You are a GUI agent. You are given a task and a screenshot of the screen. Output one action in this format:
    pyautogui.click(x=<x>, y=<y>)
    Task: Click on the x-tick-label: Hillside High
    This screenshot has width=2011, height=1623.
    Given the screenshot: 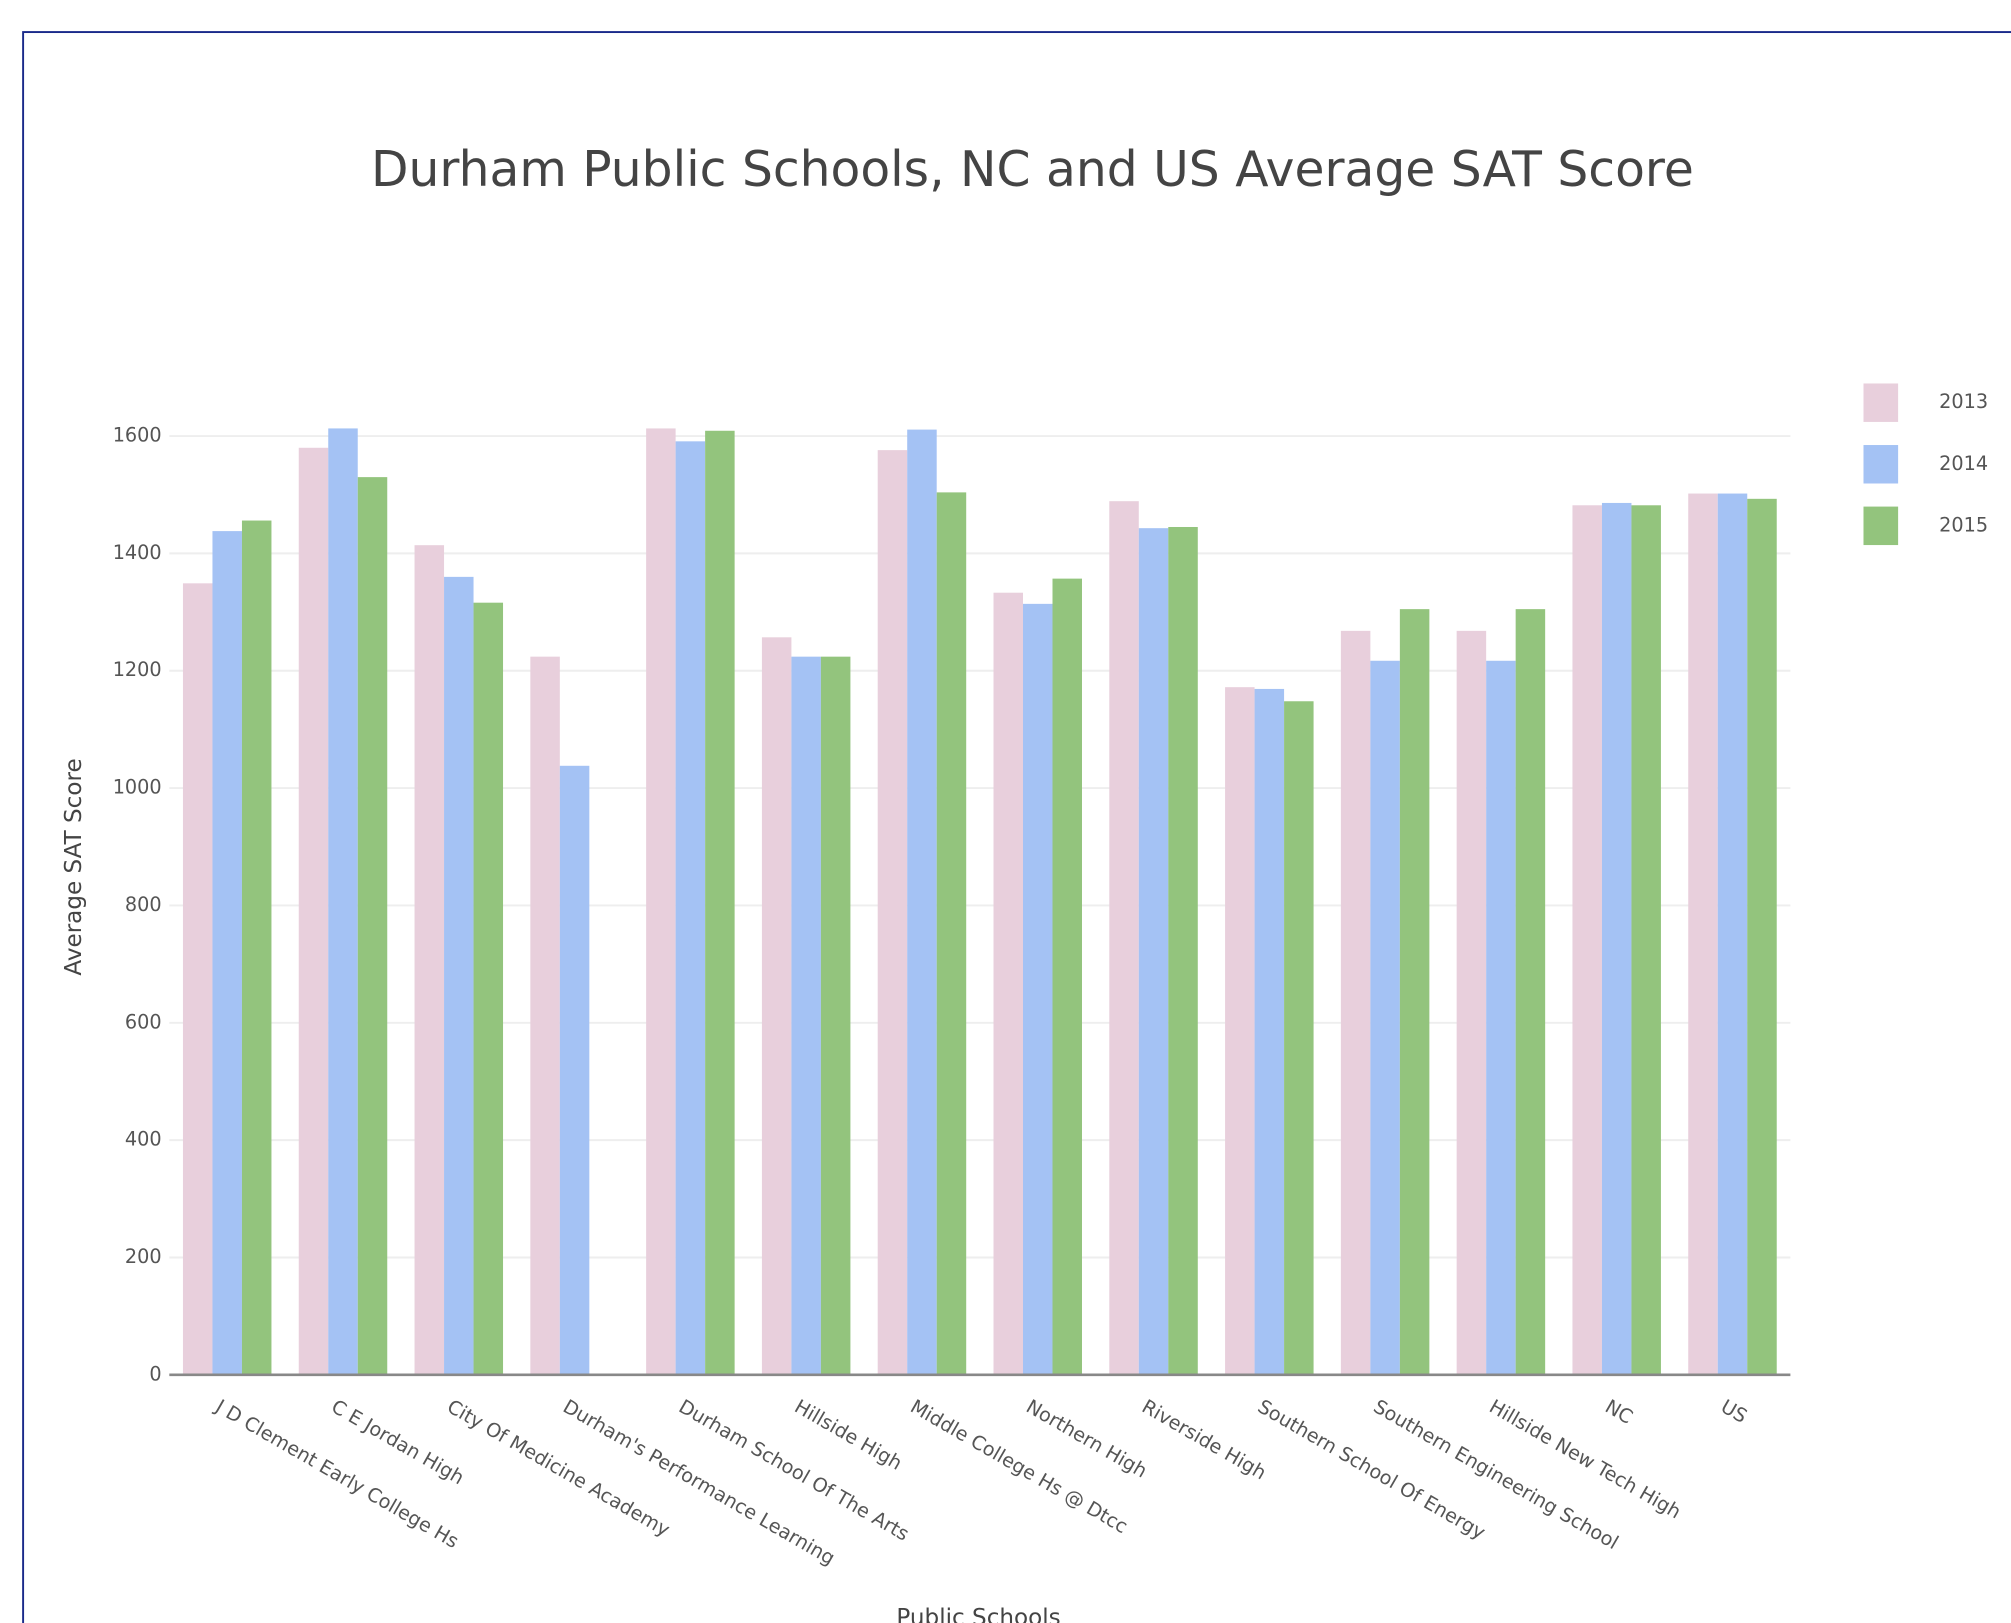 What is the action you would take?
    pyautogui.click(x=849, y=1435)
    